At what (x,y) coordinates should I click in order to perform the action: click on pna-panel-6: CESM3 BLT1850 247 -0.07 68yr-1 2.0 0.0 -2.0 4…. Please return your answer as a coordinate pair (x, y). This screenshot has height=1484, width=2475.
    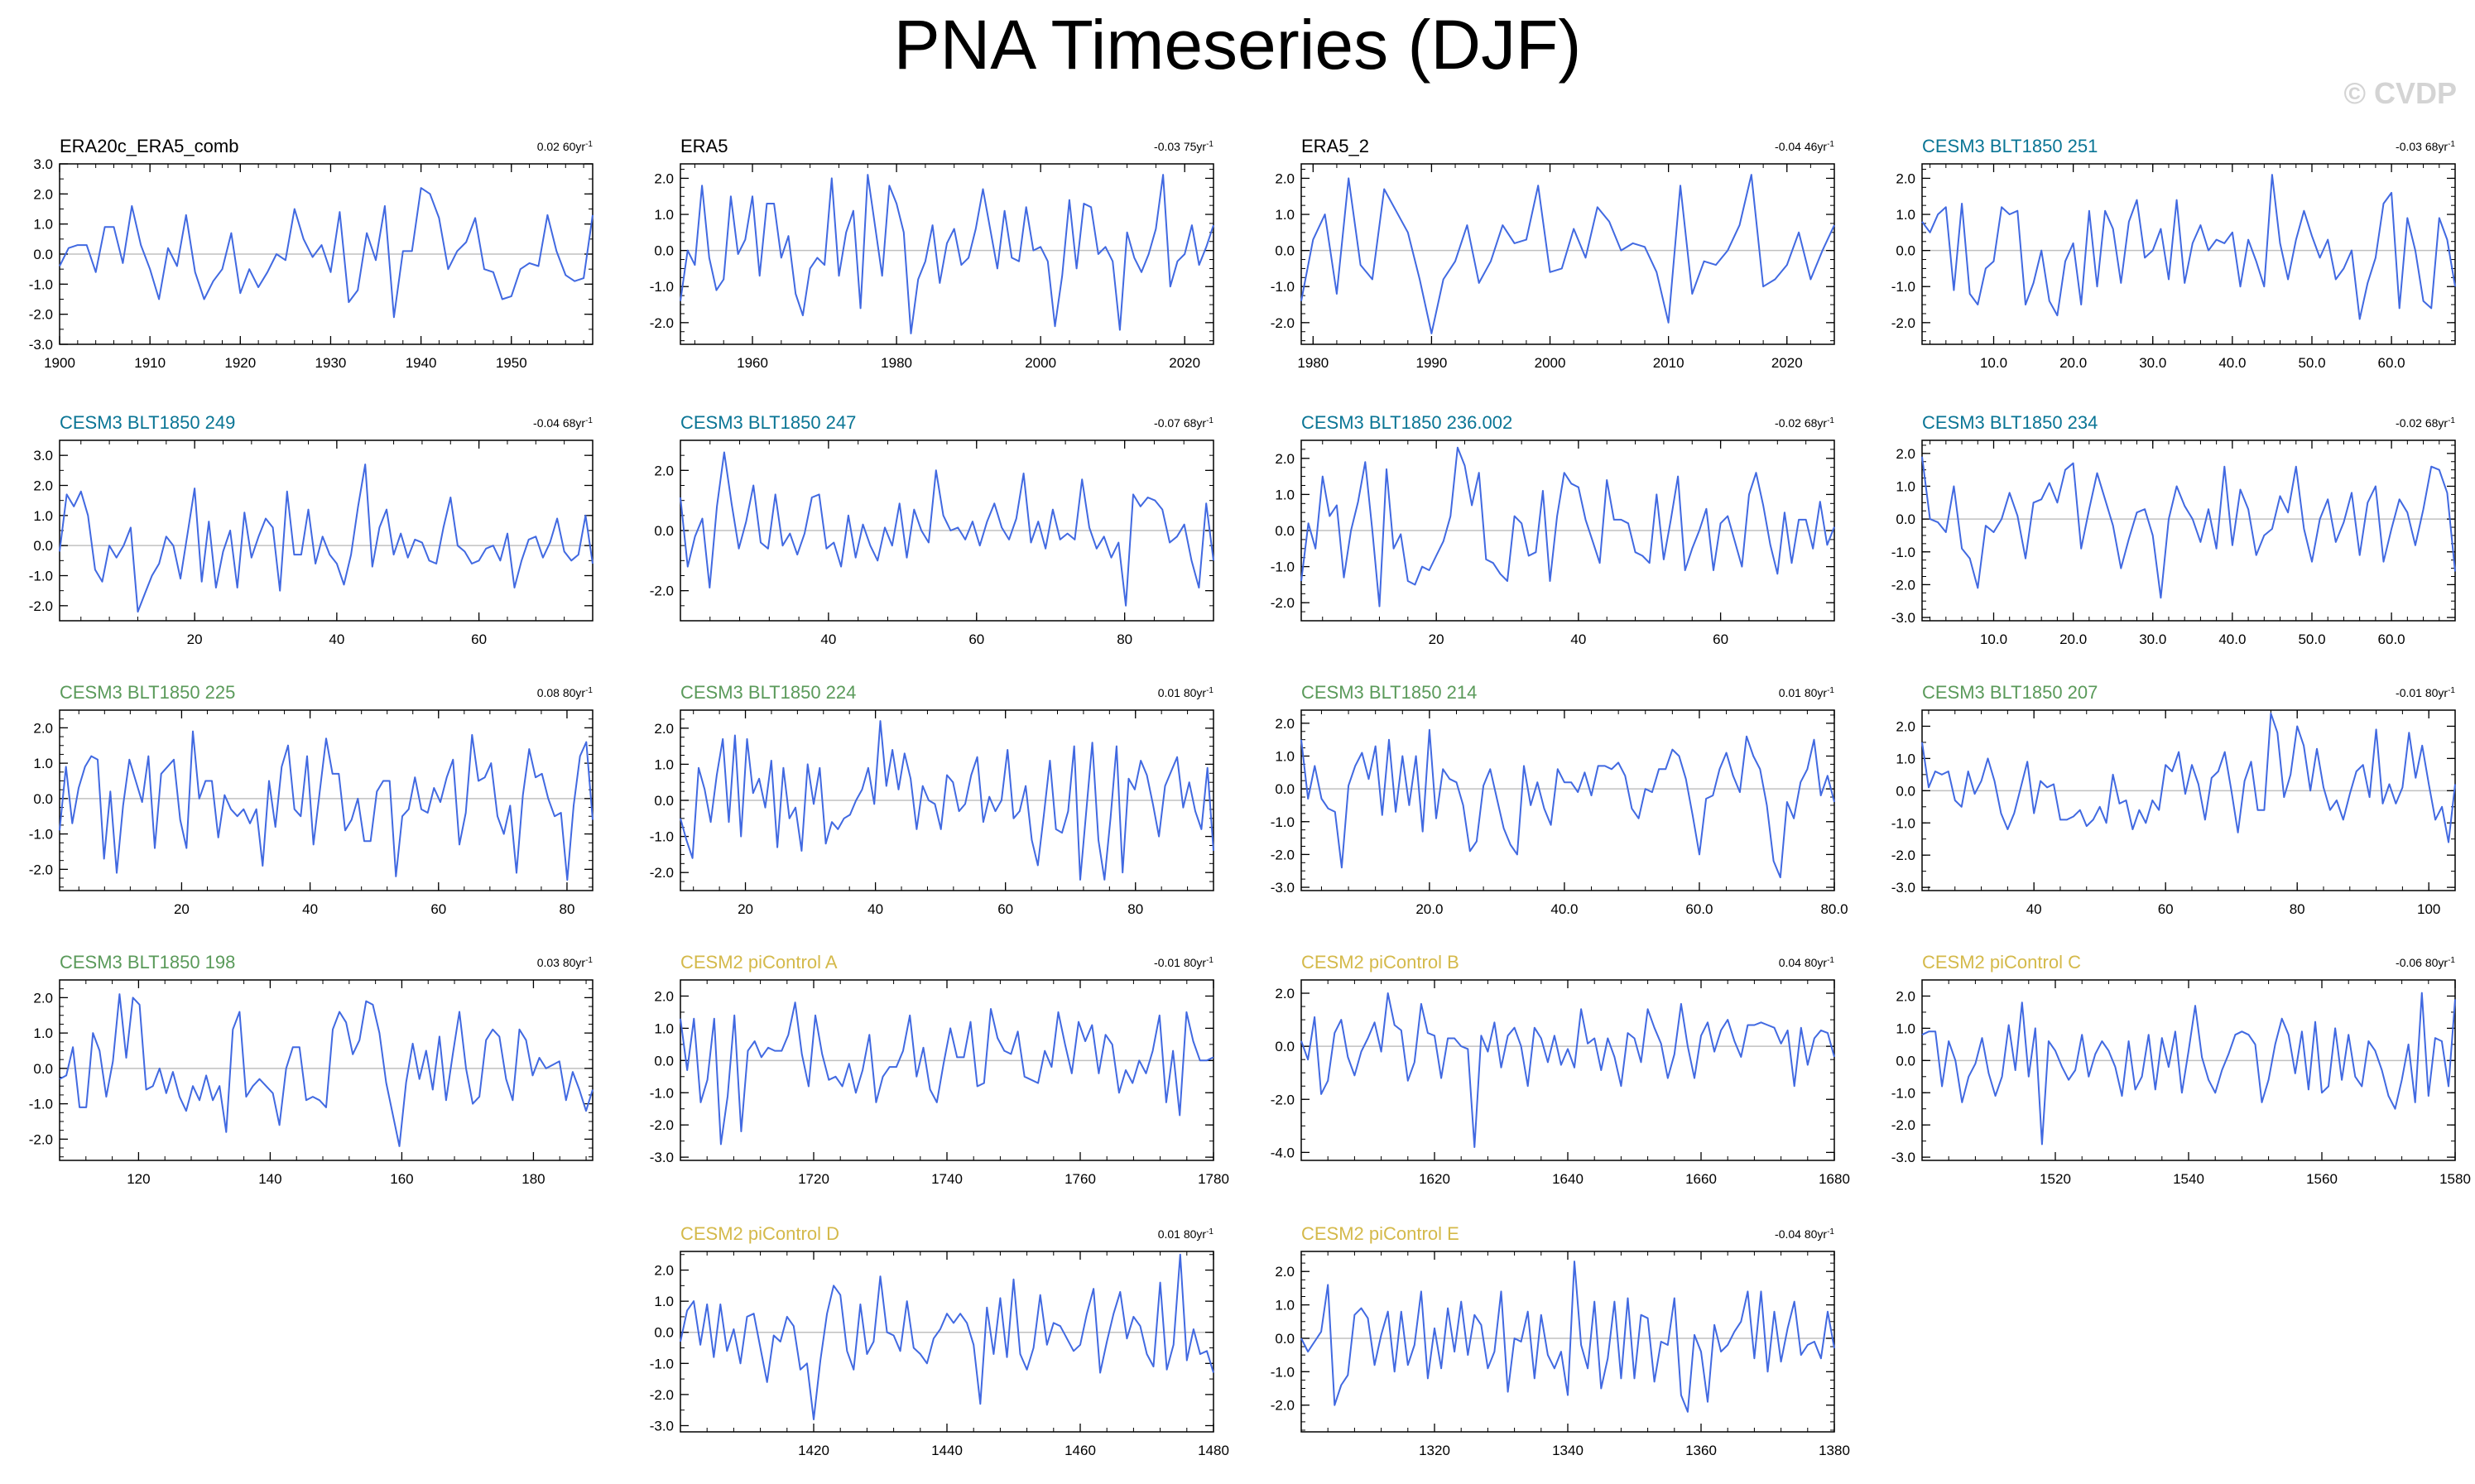
    Looking at the image, I should click on (932, 529).